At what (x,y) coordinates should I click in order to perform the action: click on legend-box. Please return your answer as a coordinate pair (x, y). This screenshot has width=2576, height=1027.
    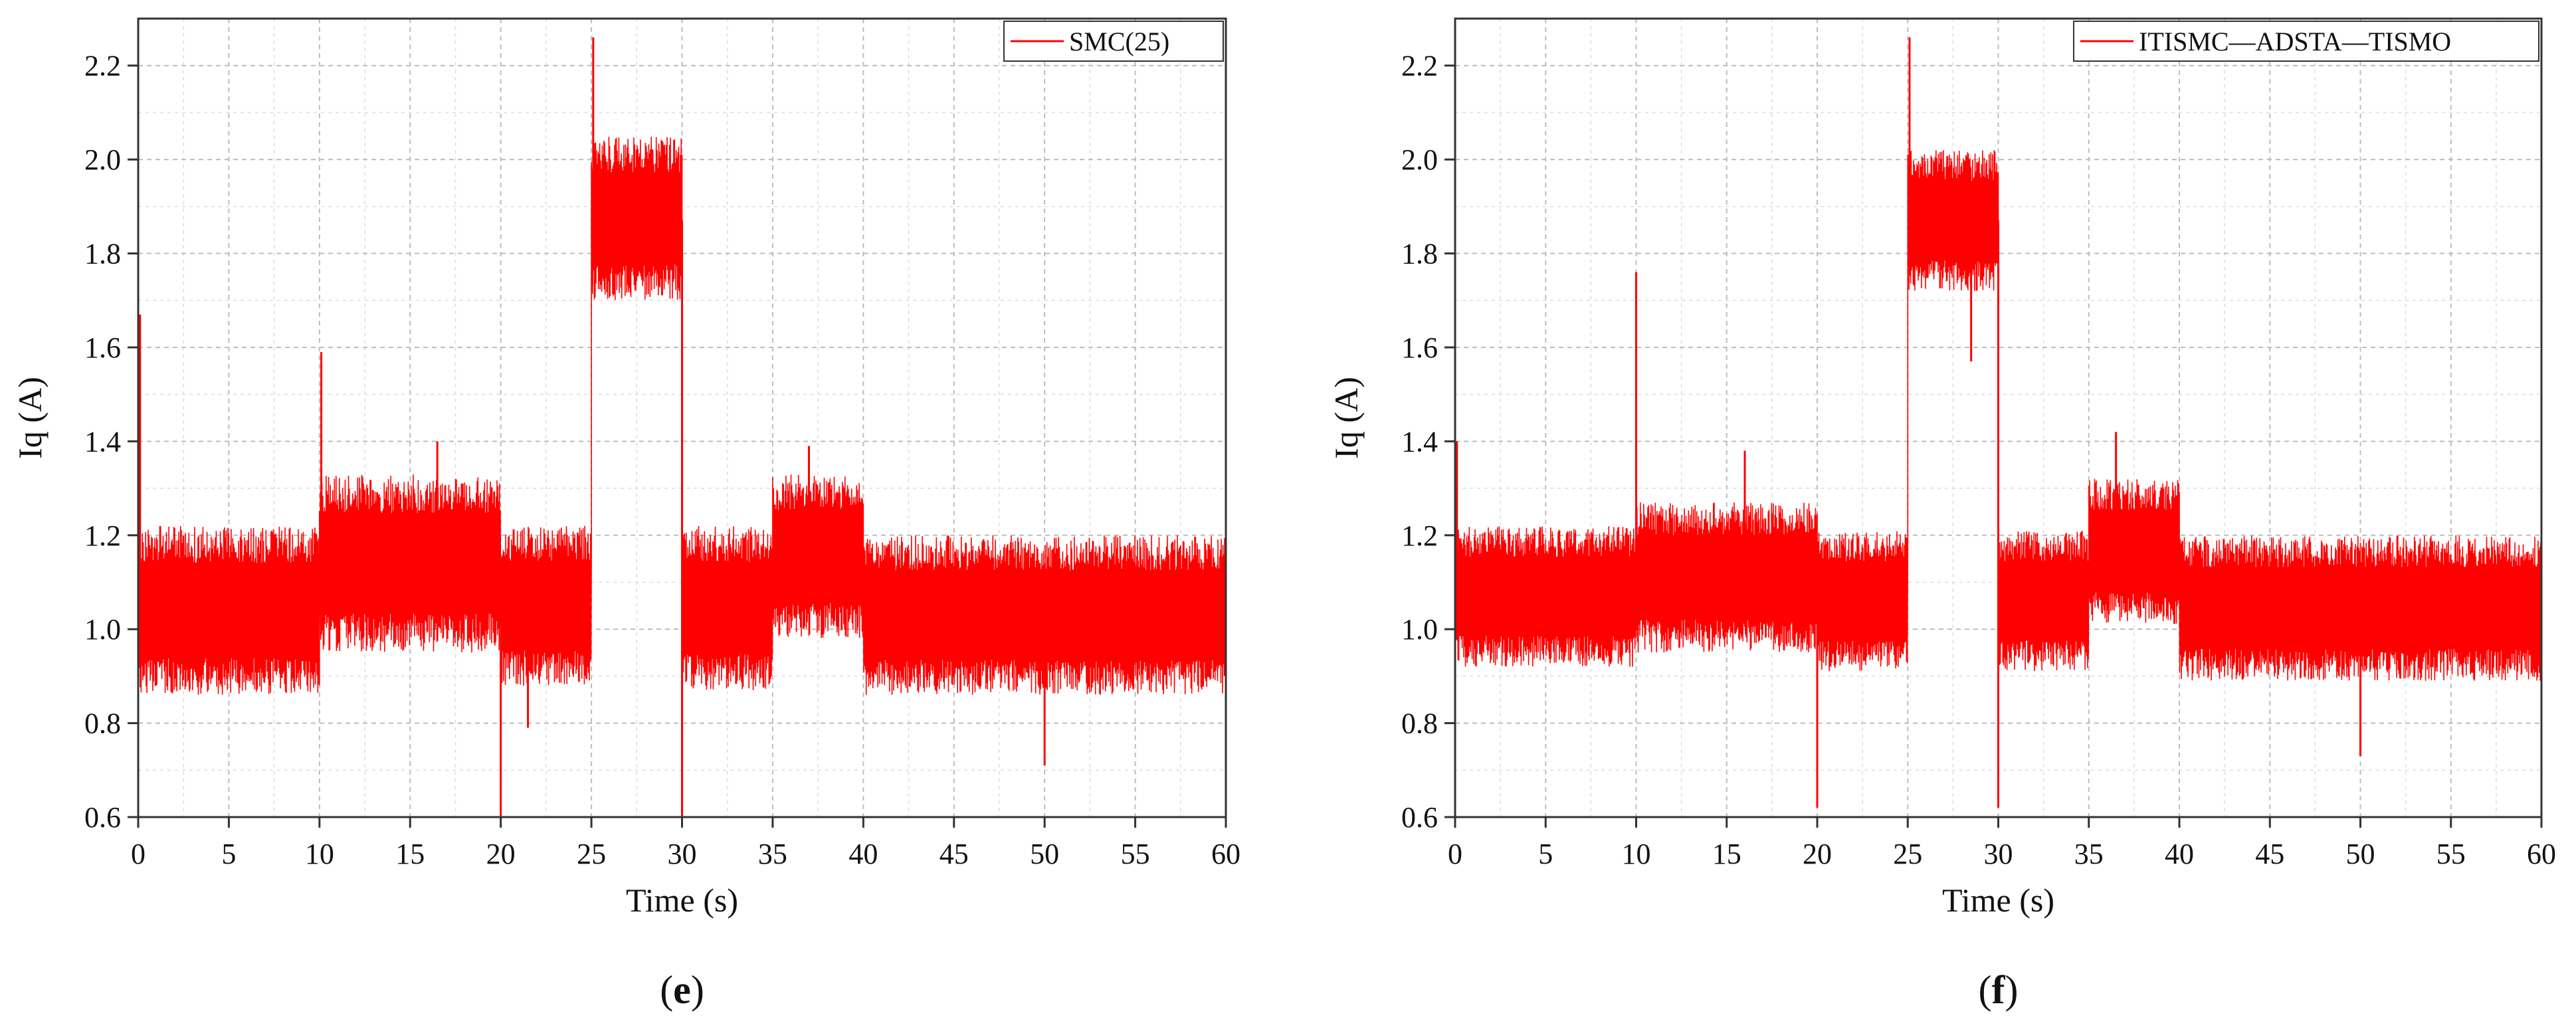
    Looking at the image, I should click on (2306, 41).